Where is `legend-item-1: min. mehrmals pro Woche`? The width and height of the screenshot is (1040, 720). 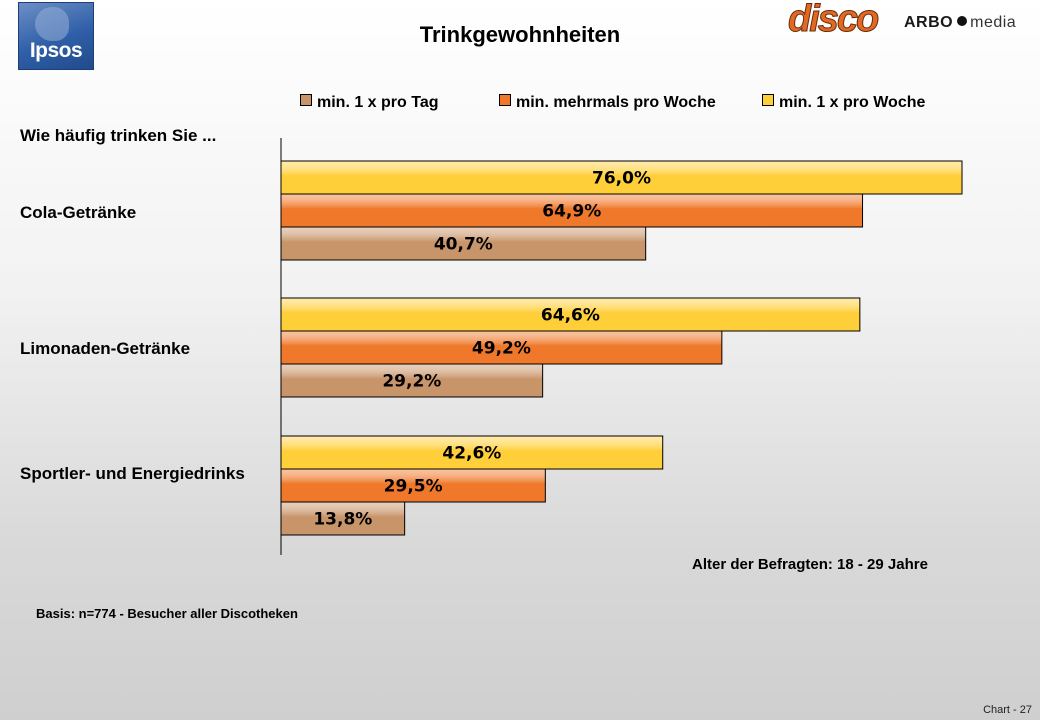 legend-item-1: min. mehrmals pro Woche is located at coordinates (607, 103).